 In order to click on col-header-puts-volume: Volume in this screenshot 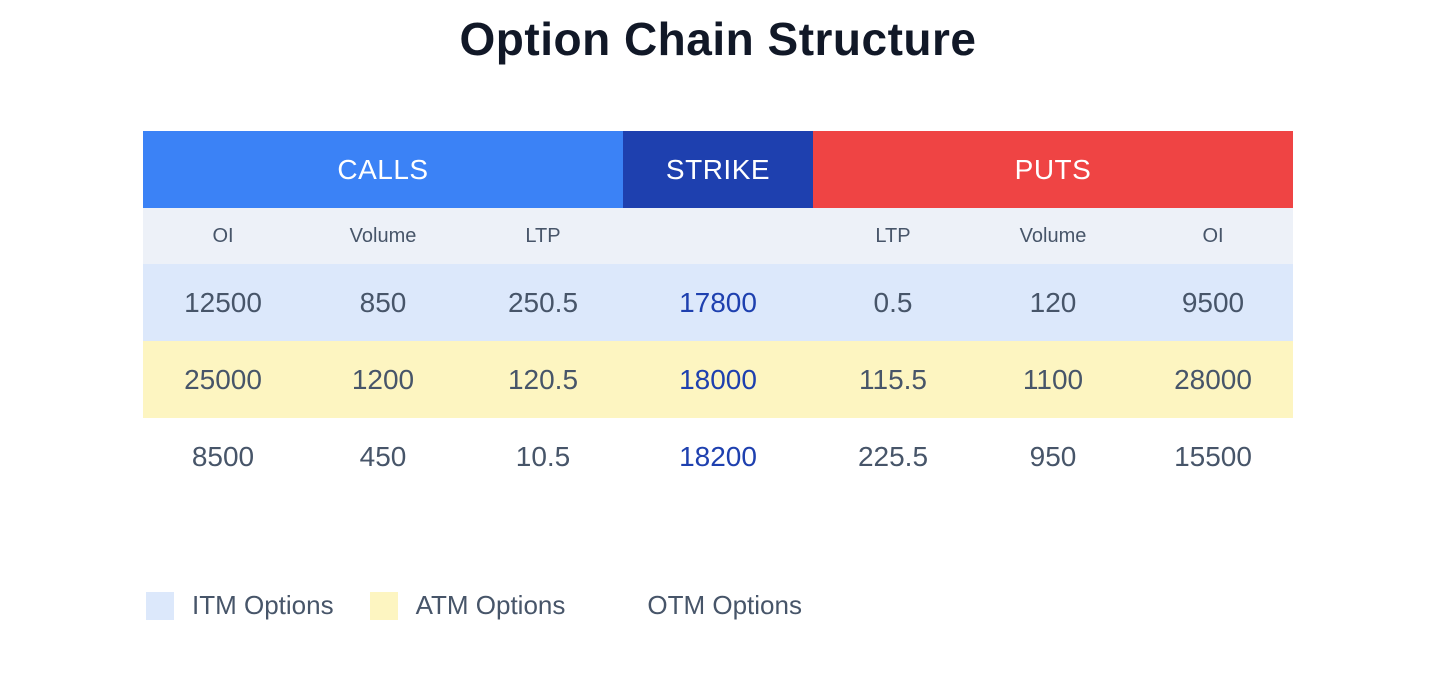, I will do `click(1053, 236)`.